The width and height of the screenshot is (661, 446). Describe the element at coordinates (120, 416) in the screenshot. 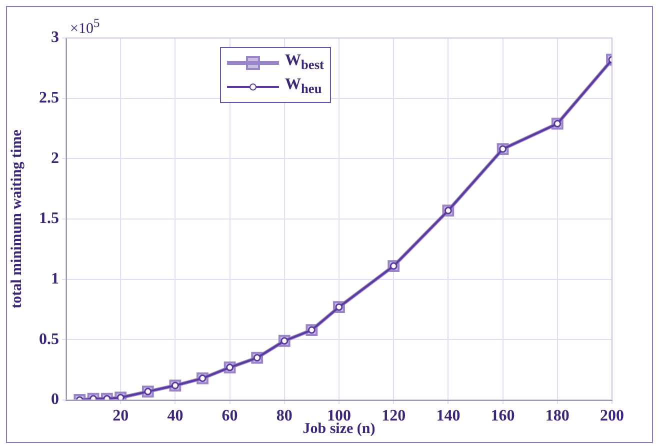

I see `x-tick-label: 20` at that location.